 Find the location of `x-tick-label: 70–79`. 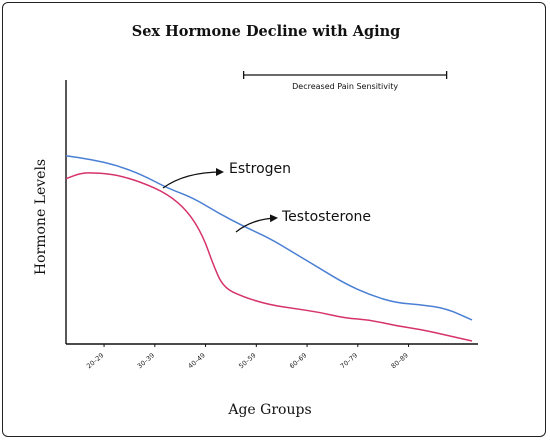

x-tick-label: 70–79 is located at coordinates (349, 360).